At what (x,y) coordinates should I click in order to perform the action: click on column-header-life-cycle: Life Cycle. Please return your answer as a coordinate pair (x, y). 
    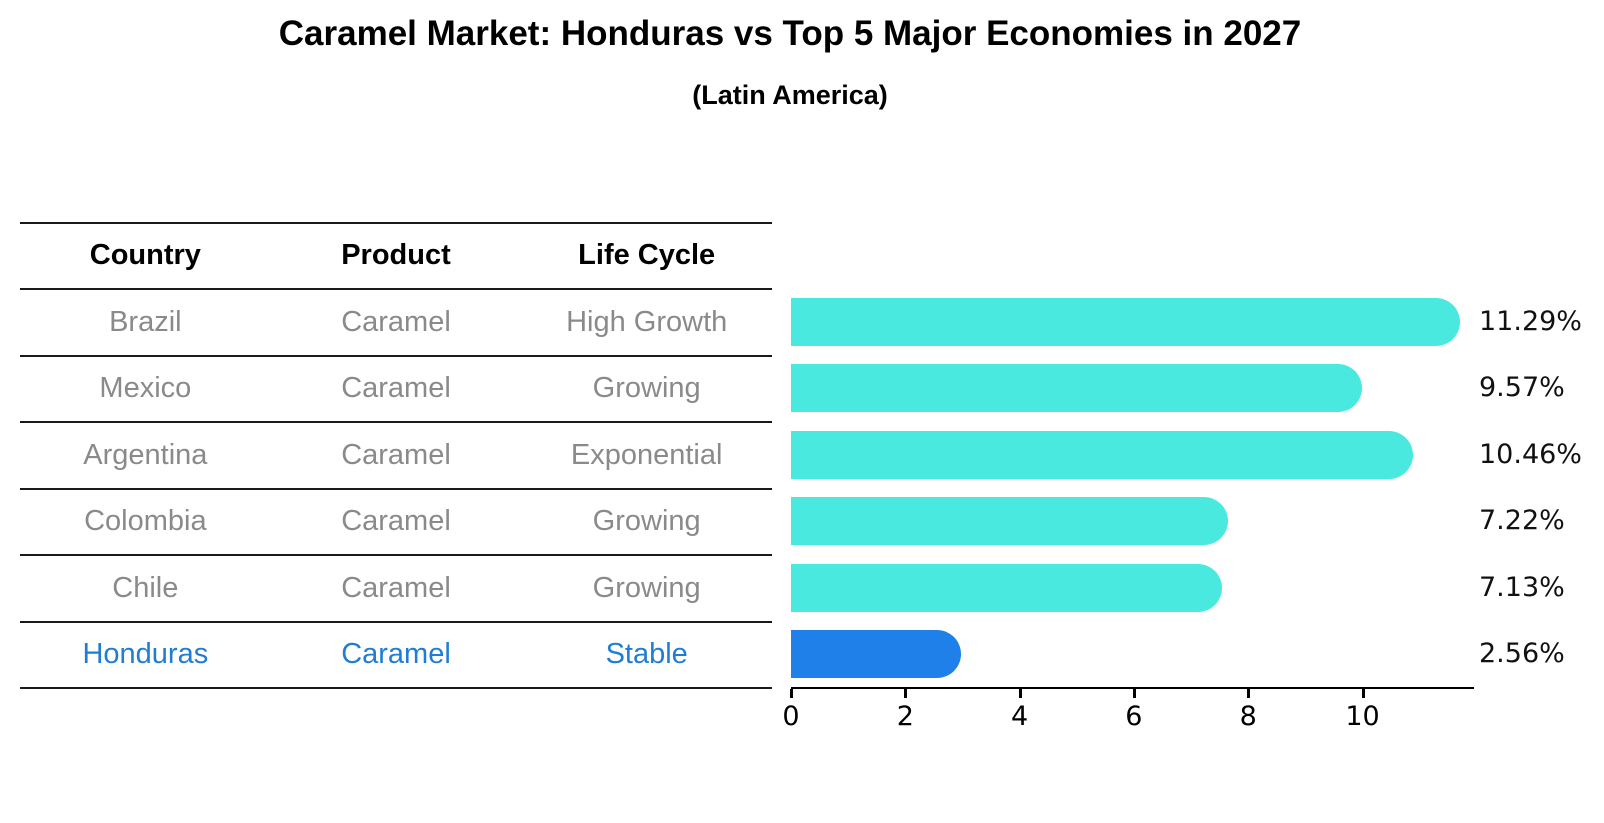
    Looking at the image, I should click on (647, 254).